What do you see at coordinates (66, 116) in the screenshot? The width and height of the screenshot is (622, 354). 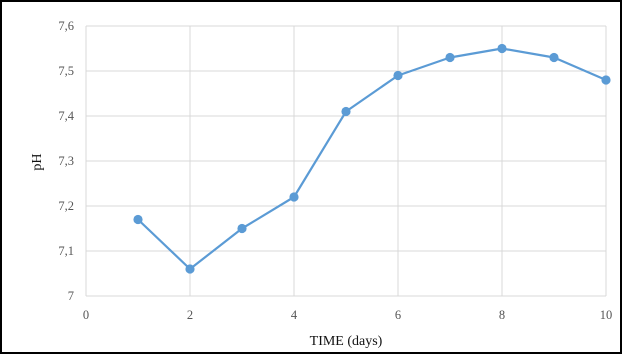 I see `y-tick-label: 7,4` at bounding box center [66, 116].